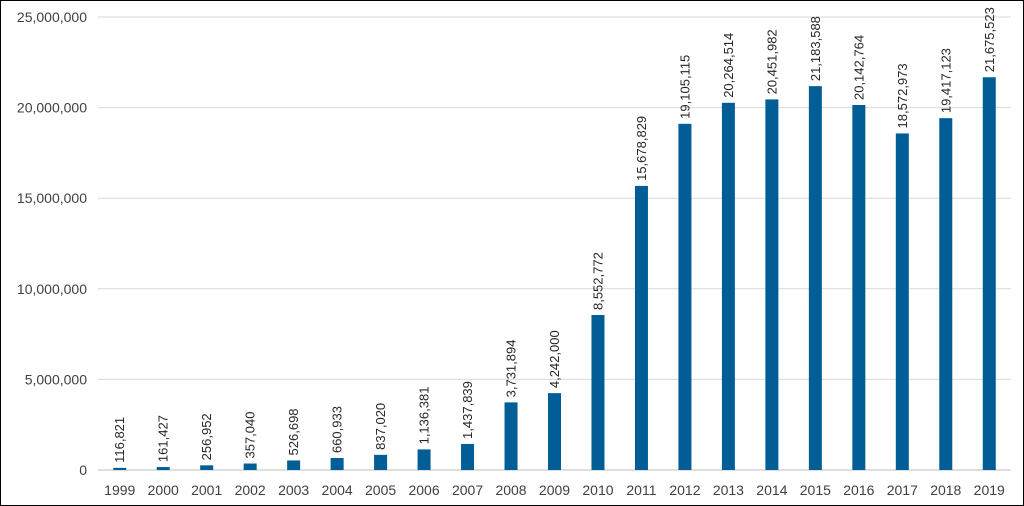  Describe the element at coordinates (728, 490) in the screenshot. I see `x-tick-label-2013: 2013` at that location.